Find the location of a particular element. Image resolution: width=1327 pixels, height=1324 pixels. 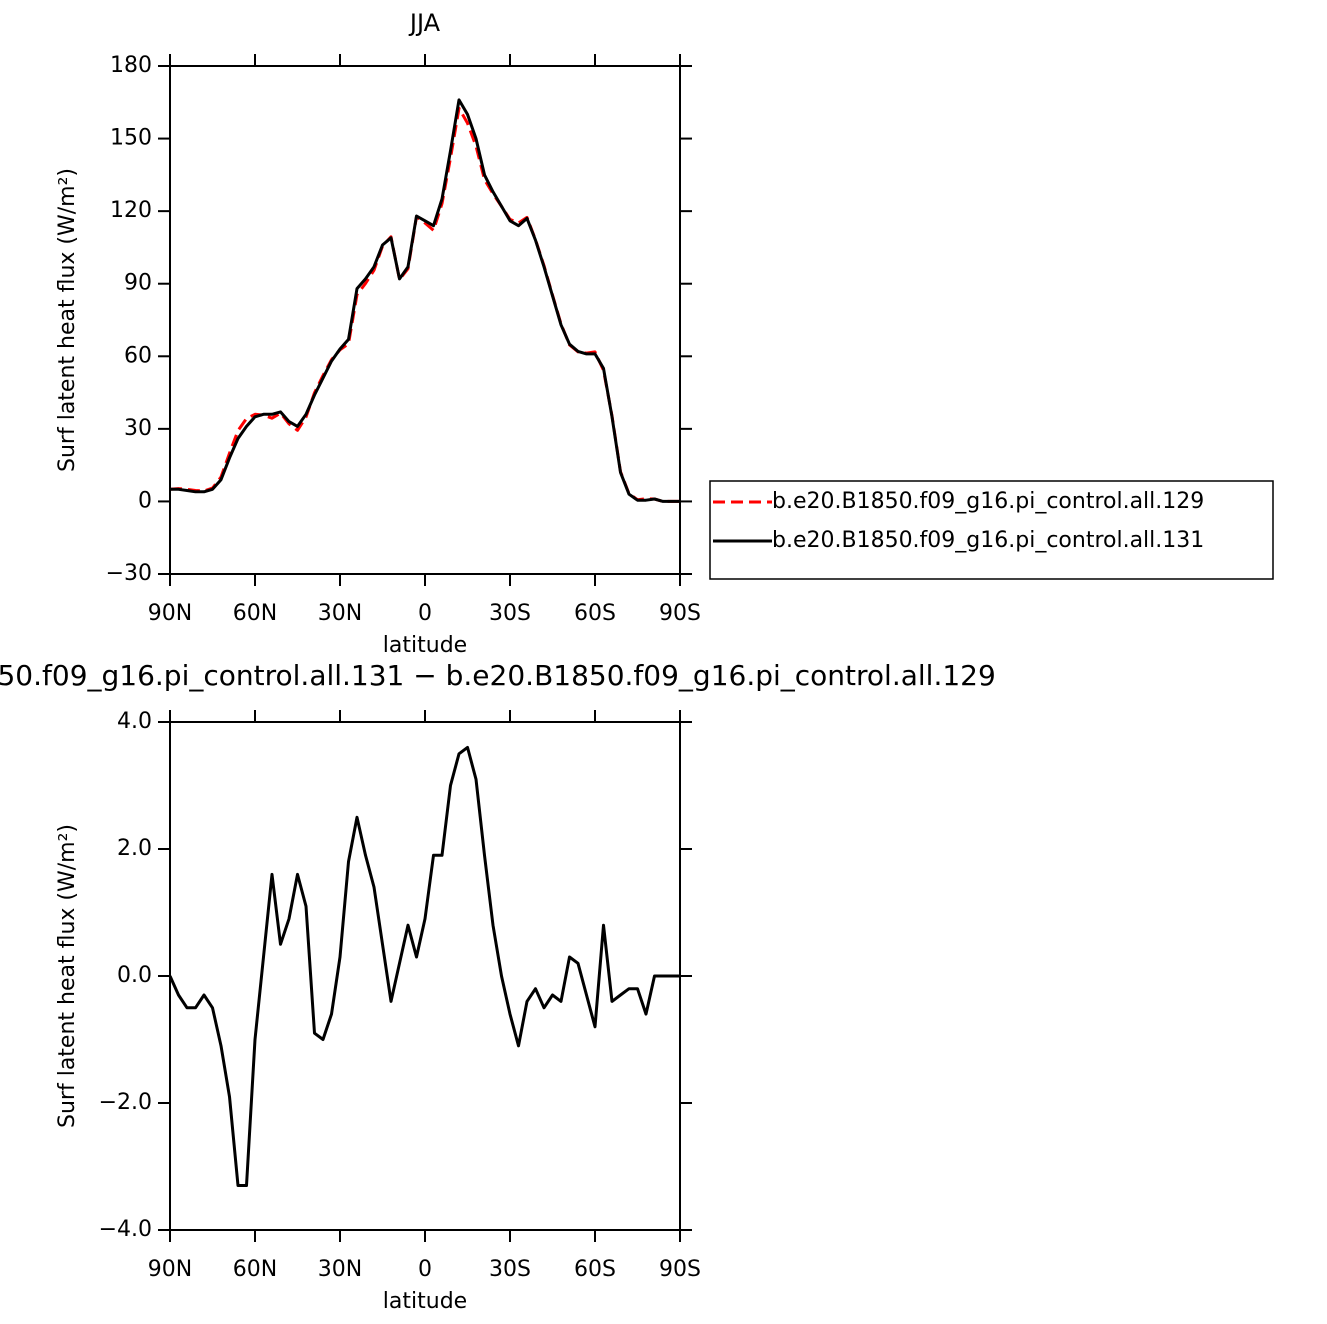

chart-title: JJA is located at coordinates (424, 23).